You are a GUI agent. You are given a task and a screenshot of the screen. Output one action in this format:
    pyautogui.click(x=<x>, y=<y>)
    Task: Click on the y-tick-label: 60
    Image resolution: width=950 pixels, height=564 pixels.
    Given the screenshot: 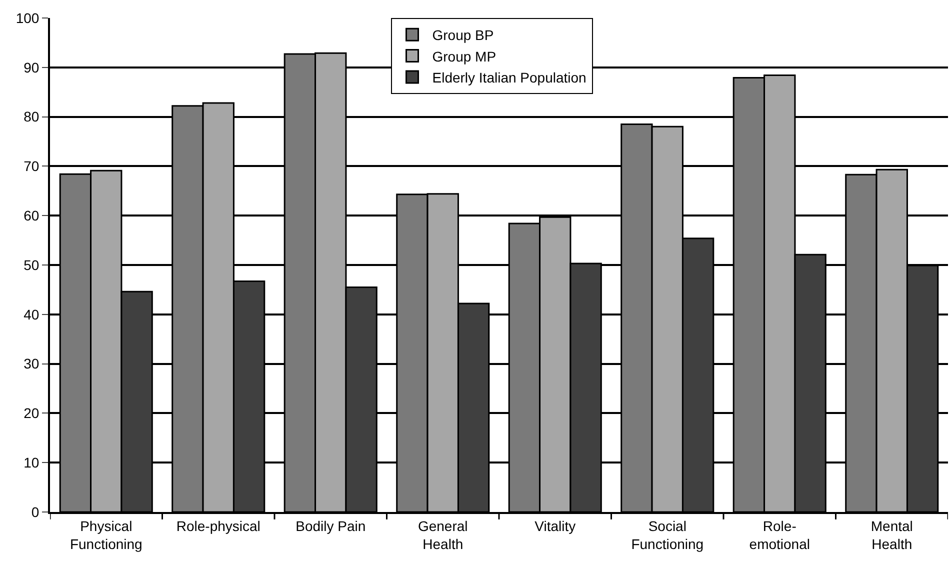 What is the action you would take?
    pyautogui.click(x=32, y=216)
    